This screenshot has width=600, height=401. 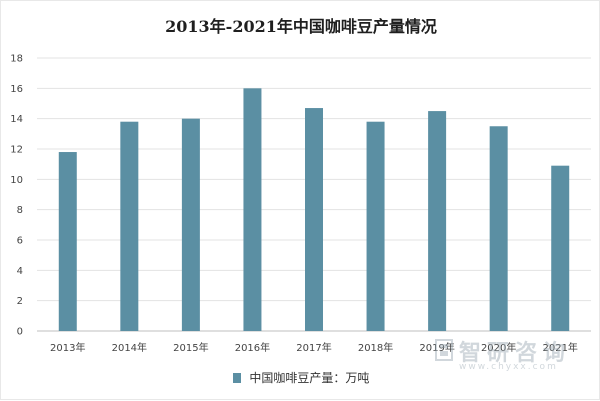 What do you see at coordinates (67, 347) in the screenshot?
I see `x-tick-label: 2013年` at bounding box center [67, 347].